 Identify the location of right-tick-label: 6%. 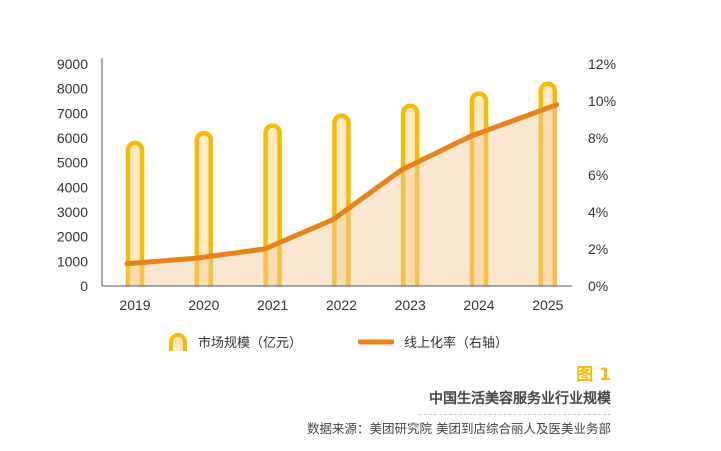
(598, 175).